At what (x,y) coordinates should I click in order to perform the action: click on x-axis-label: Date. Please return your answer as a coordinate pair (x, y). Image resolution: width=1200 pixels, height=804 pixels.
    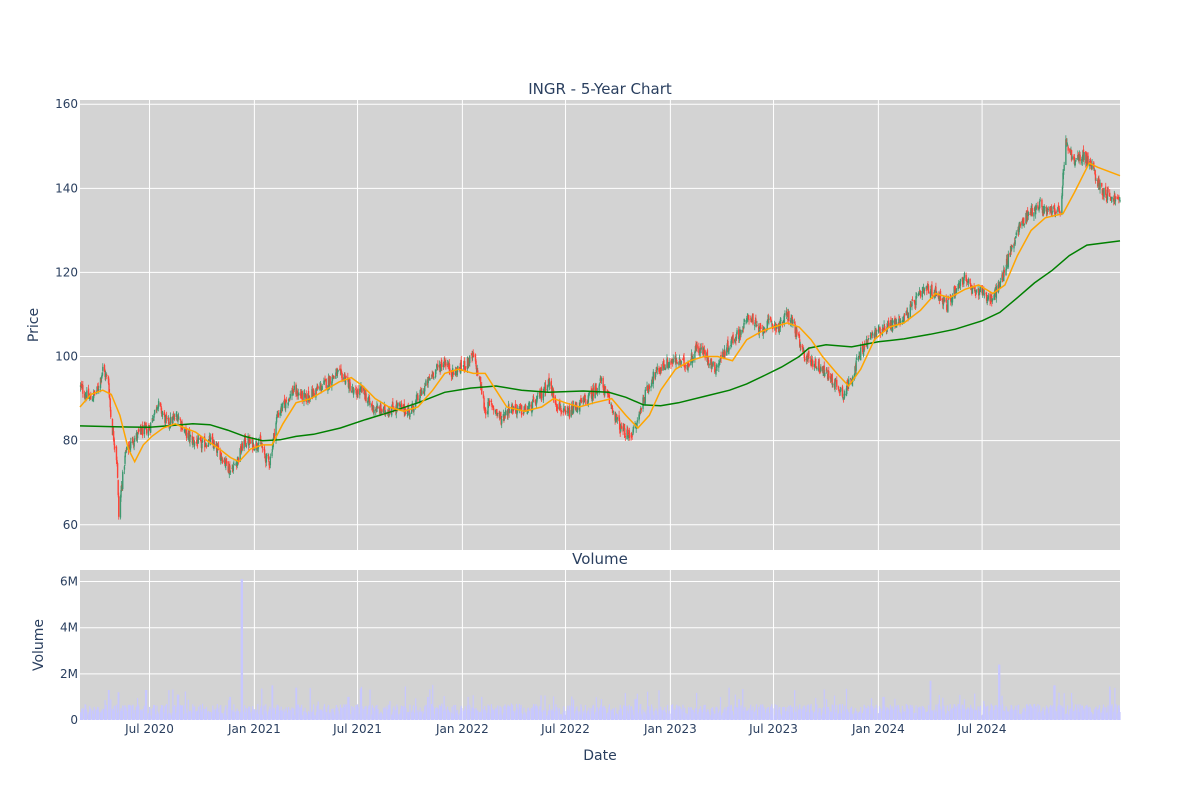
    Looking at the image, I should click on (599, 756).